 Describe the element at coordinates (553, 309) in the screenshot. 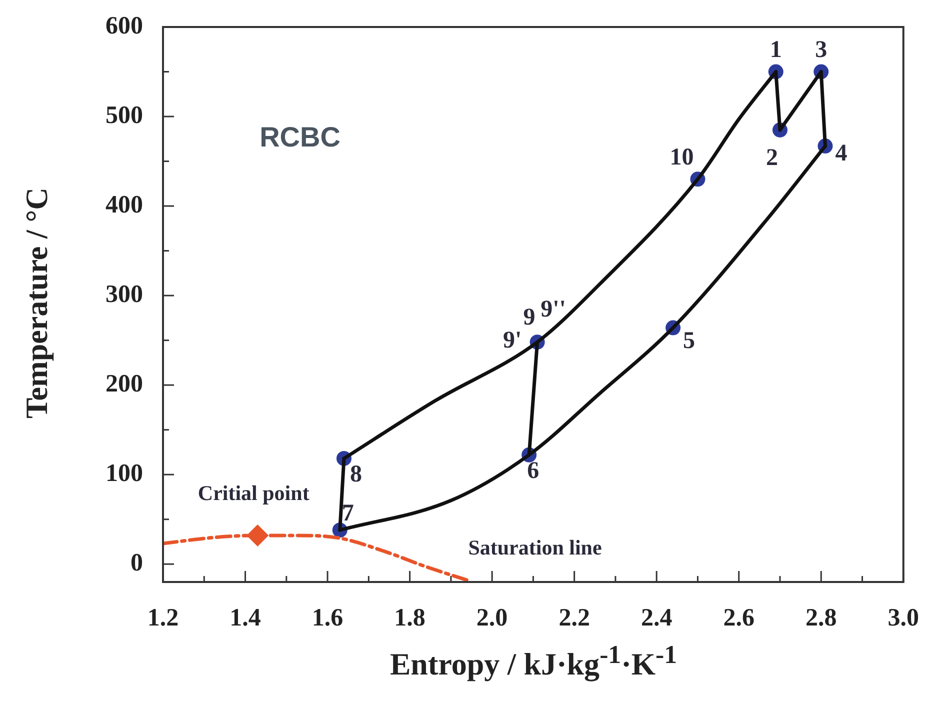

I see `annotation: 9''` at that location.